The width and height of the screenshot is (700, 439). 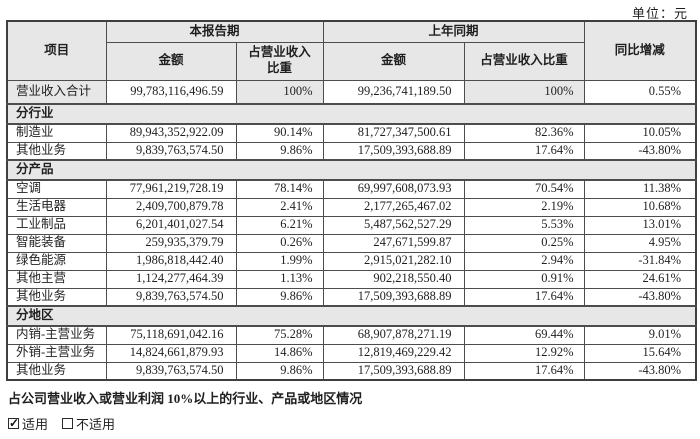 I want to click on current-pct-cell: 6.21%, so click(x=279, y=225).